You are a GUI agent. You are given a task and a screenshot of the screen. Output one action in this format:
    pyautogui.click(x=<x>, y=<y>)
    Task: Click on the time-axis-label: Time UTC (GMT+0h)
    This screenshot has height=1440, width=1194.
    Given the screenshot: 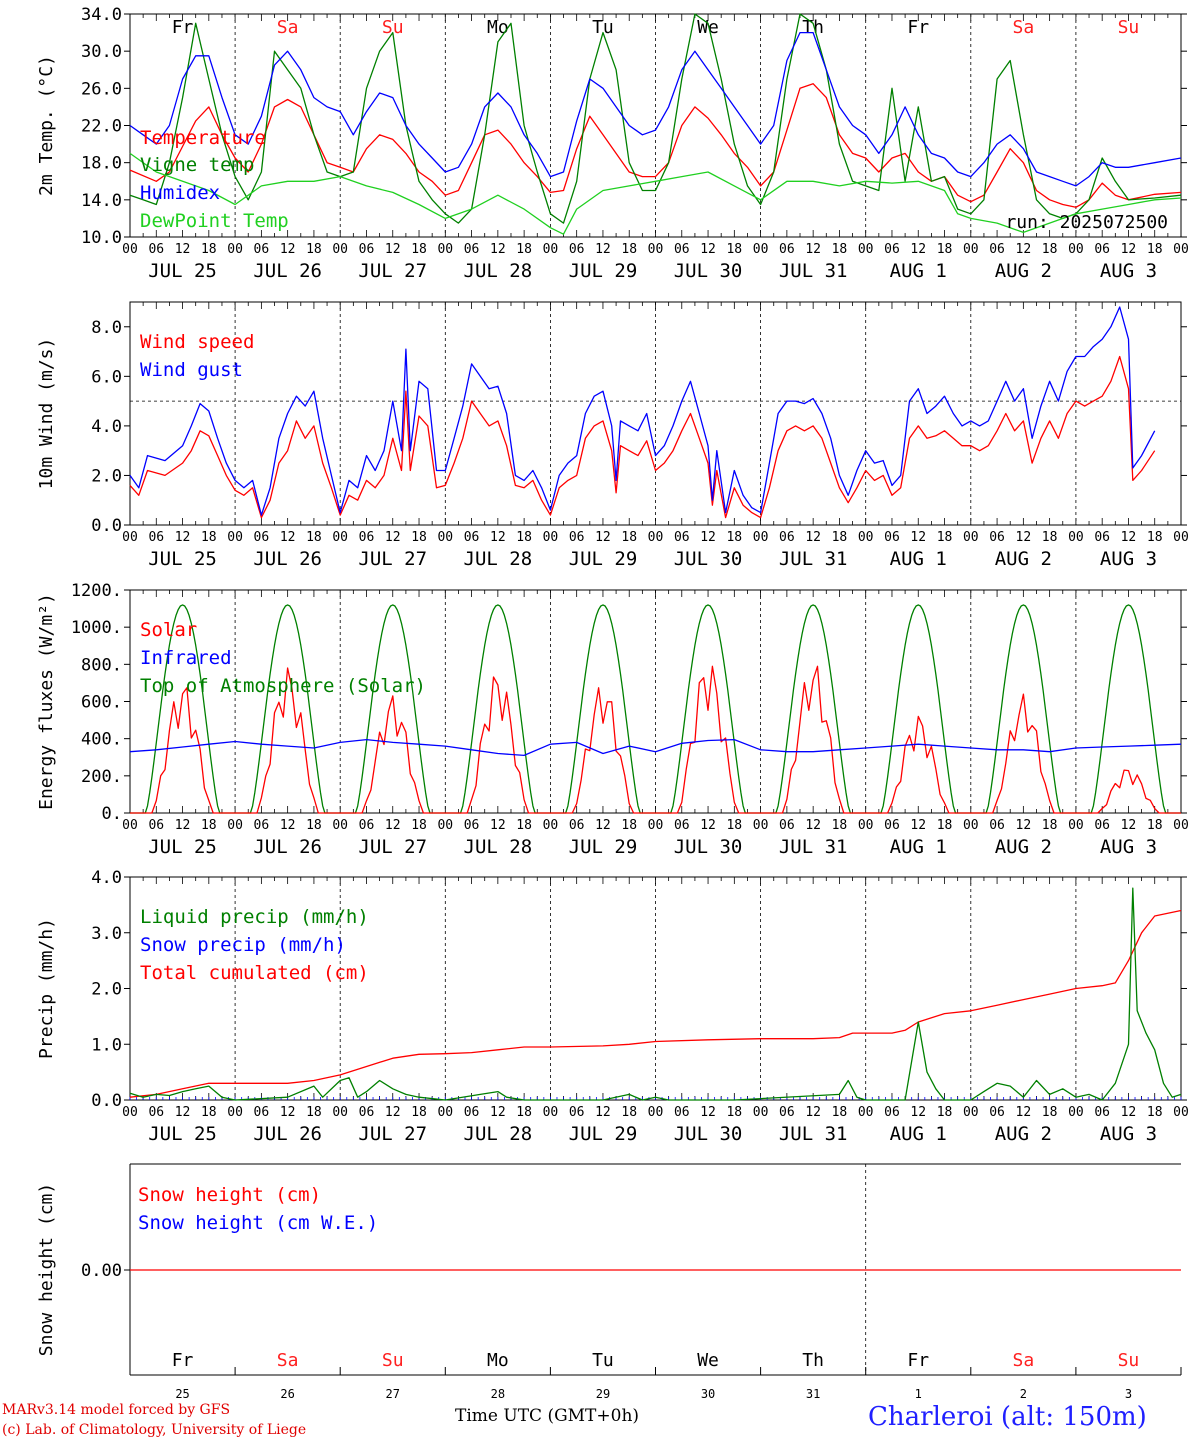 What is the action you would take?
    pyautogui.click(x=547, y=1416)
    